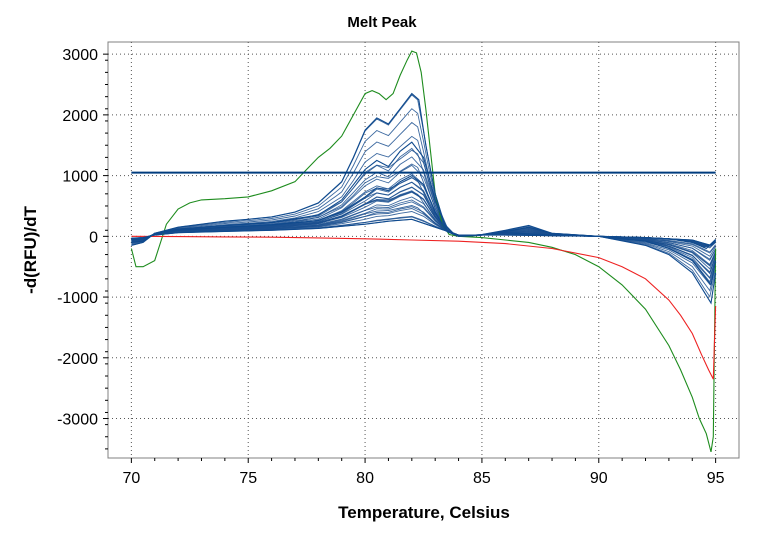  Describe the element at coordinates (131, 478) in the screenshot. I see `x-tick-label: 70` at that location.